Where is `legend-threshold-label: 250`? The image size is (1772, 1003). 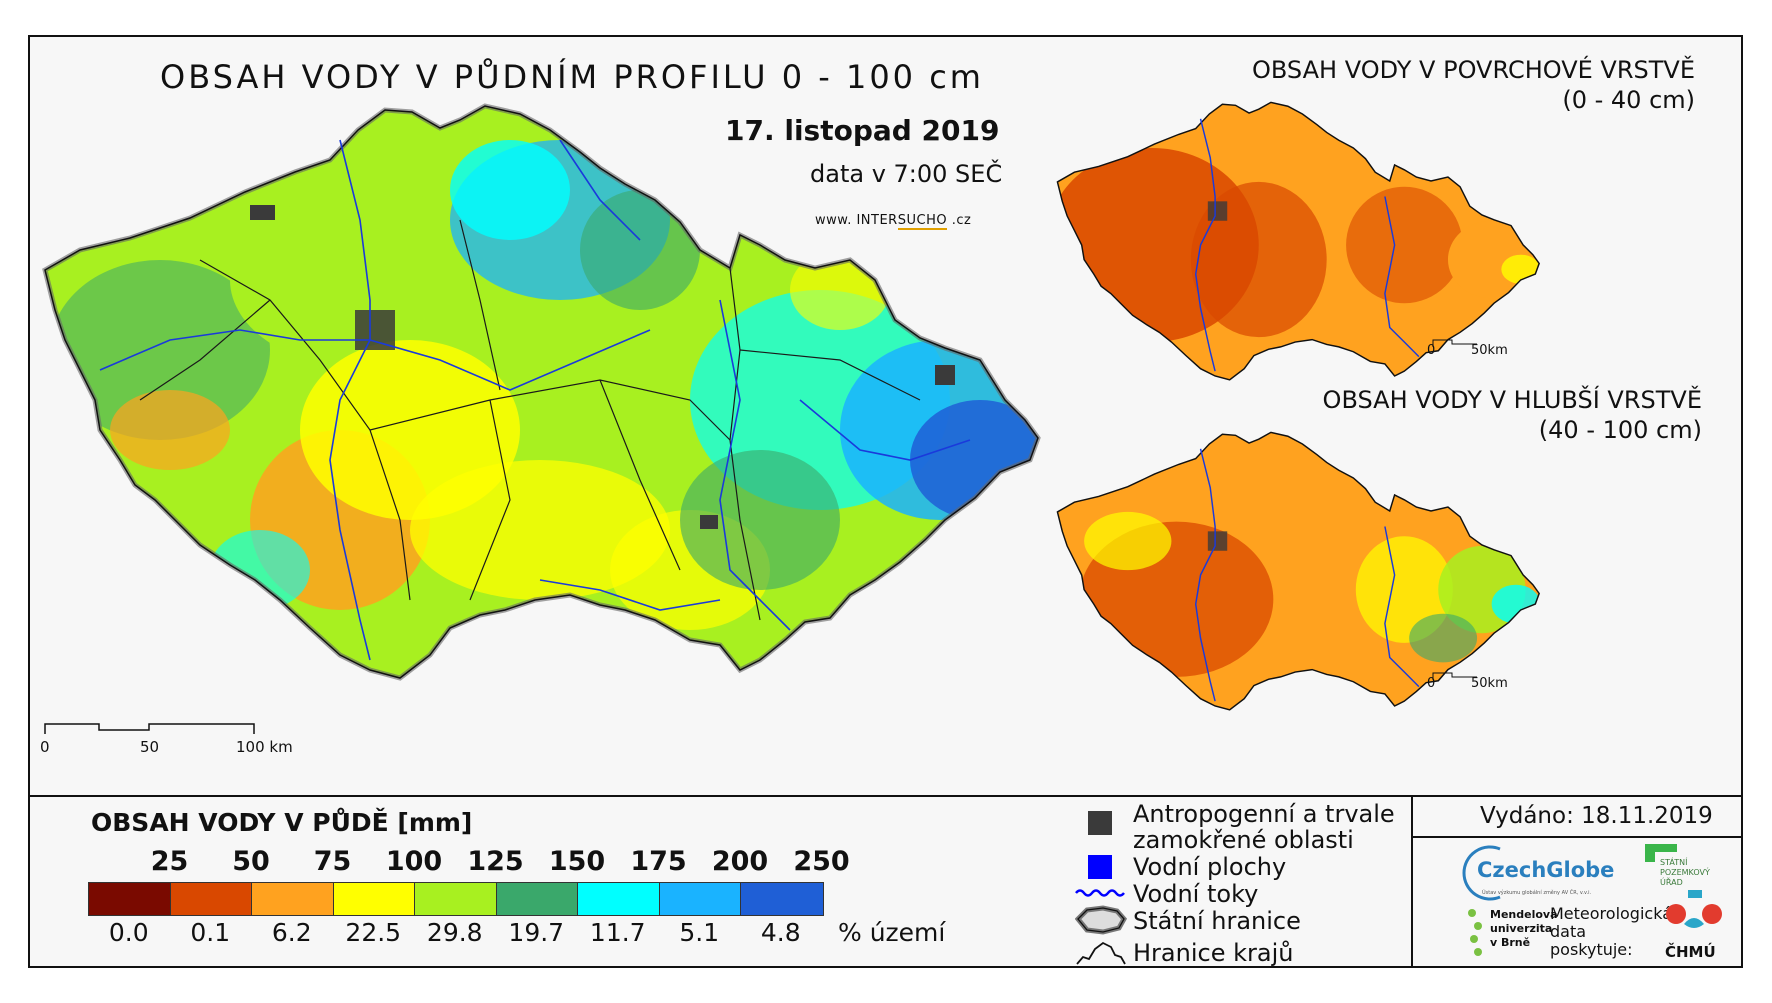
legend-threshold-label: 250 is located at coordinates (821, 861).